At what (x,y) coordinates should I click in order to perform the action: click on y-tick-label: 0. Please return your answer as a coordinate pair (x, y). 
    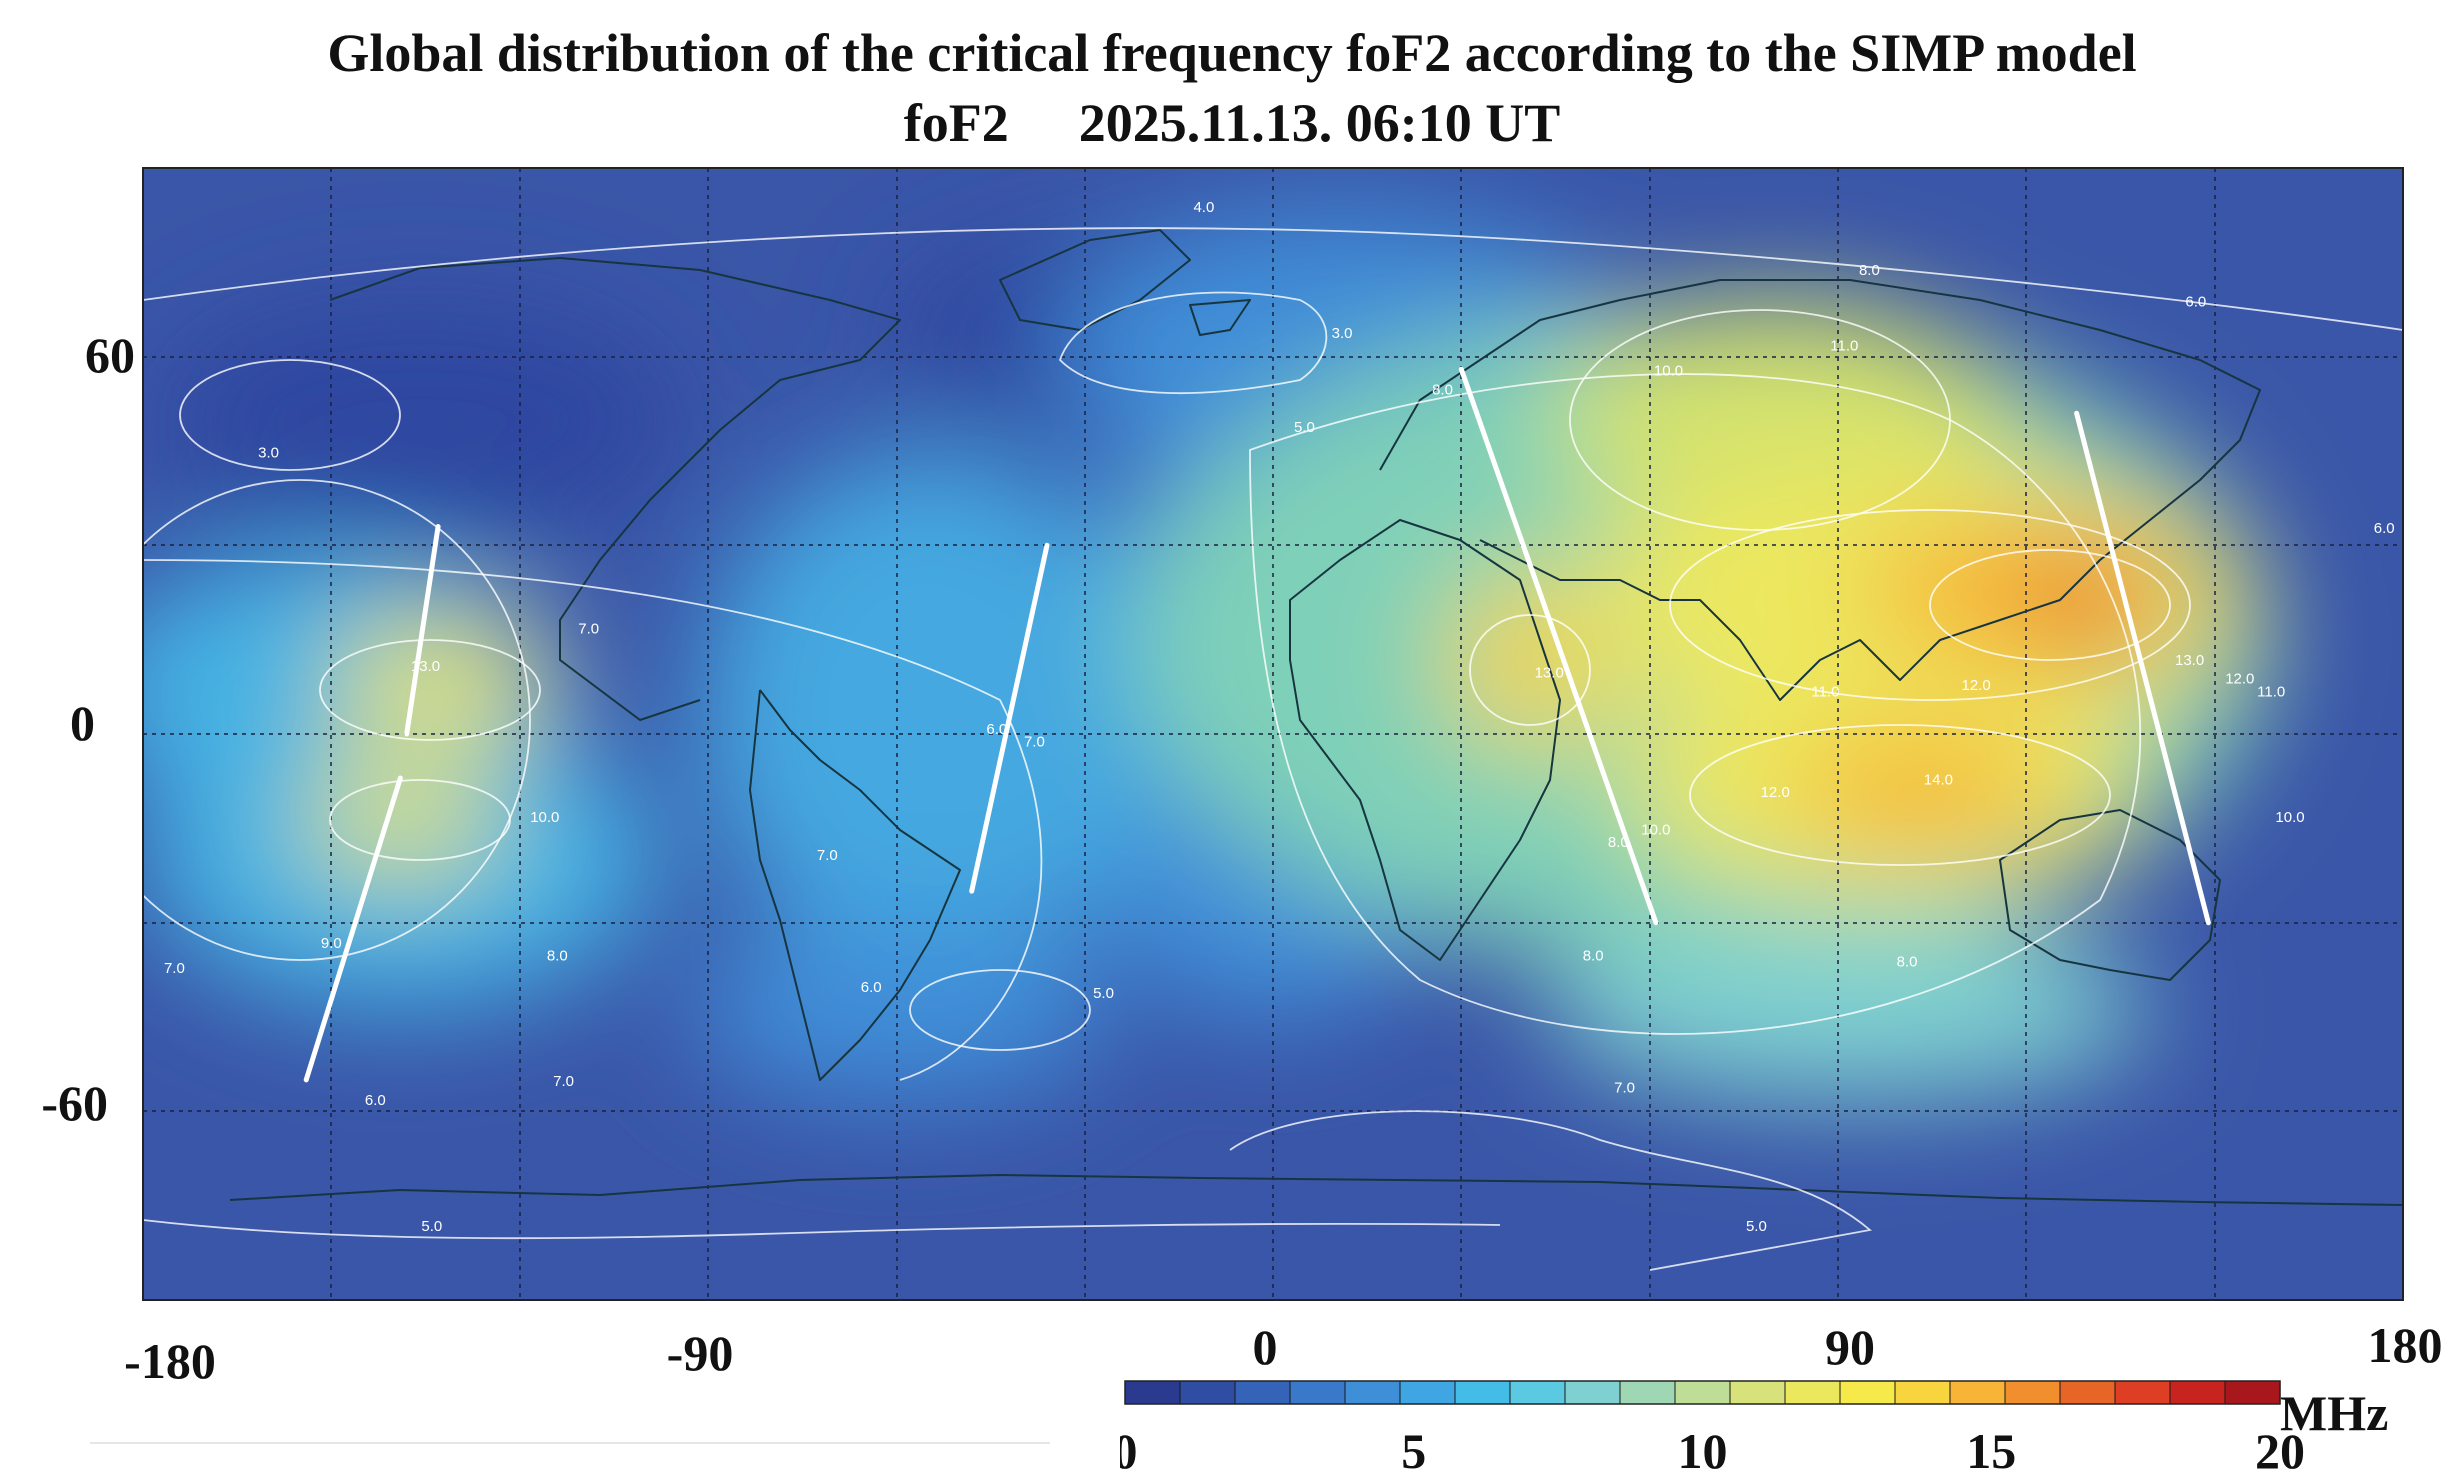
    Looking at the image, I should click on (82, 723).